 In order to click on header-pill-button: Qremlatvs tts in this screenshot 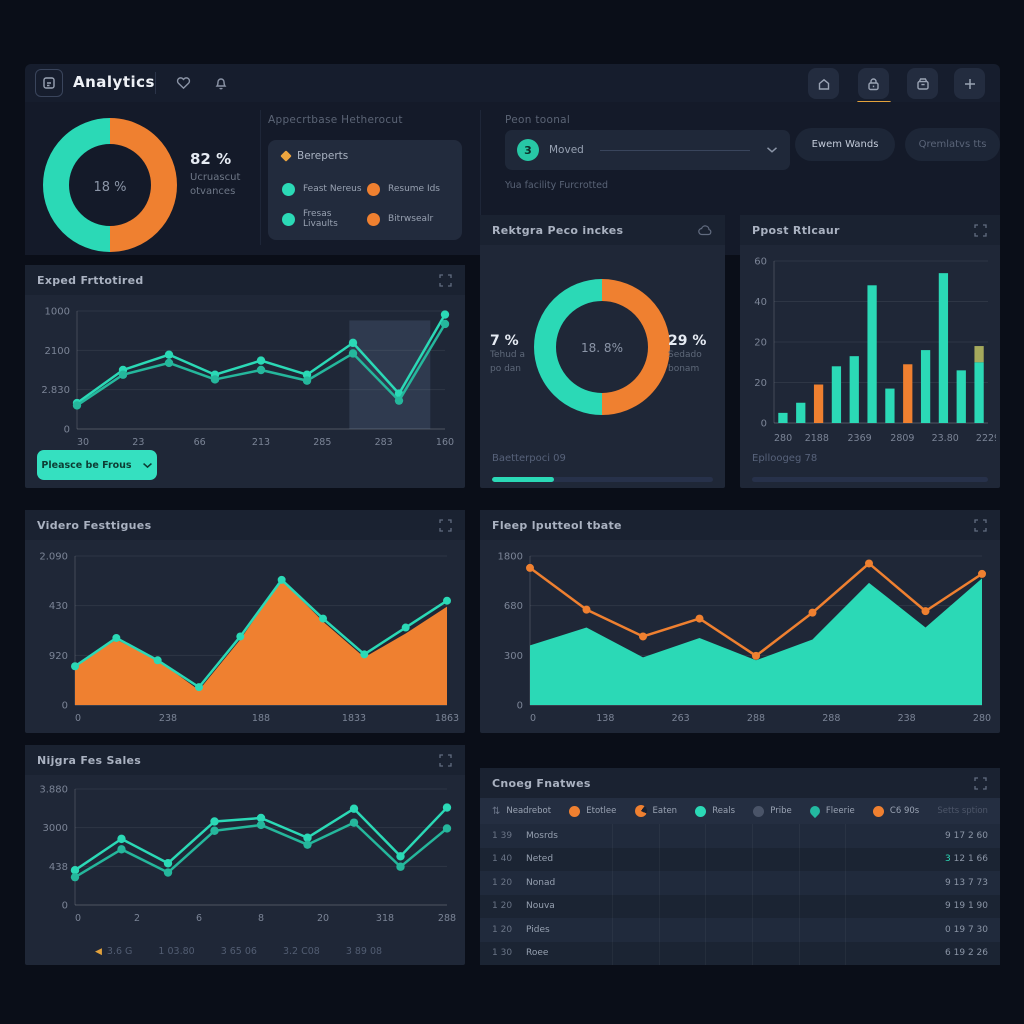, I will do `click(952, 144)`.